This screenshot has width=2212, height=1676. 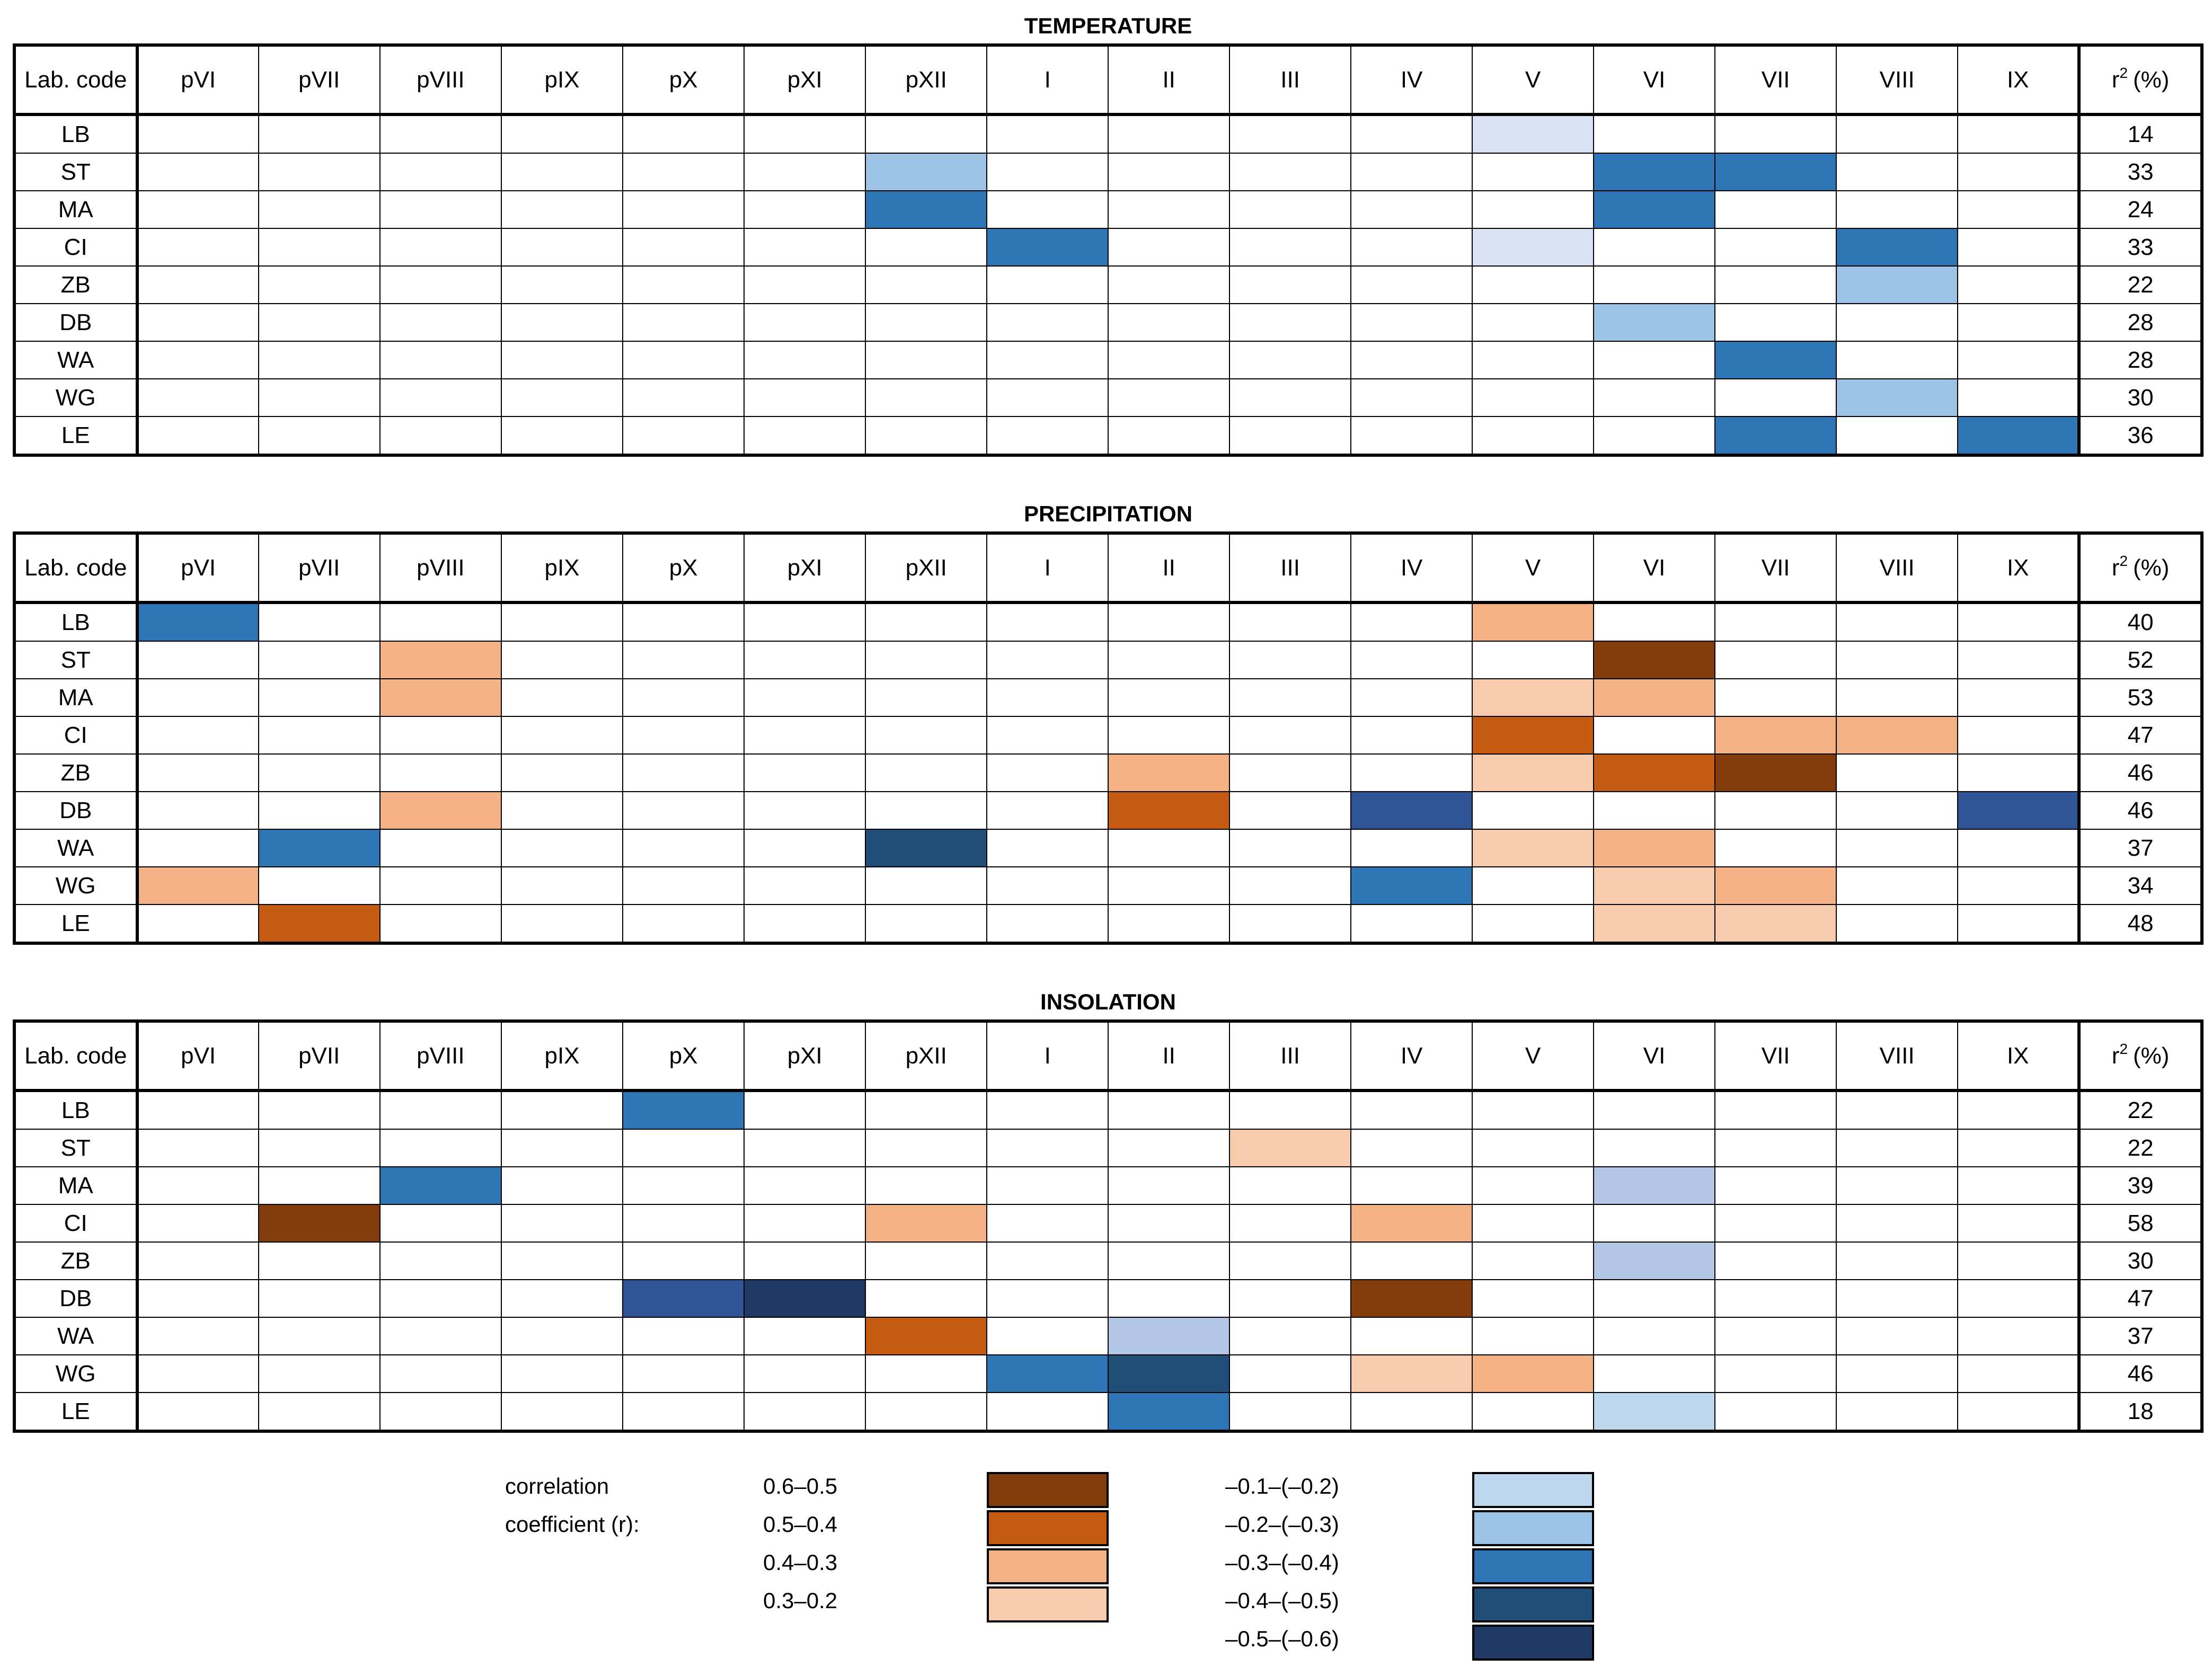 I want to click on lab-code-cell: ZB, so click(x=76, y=285).